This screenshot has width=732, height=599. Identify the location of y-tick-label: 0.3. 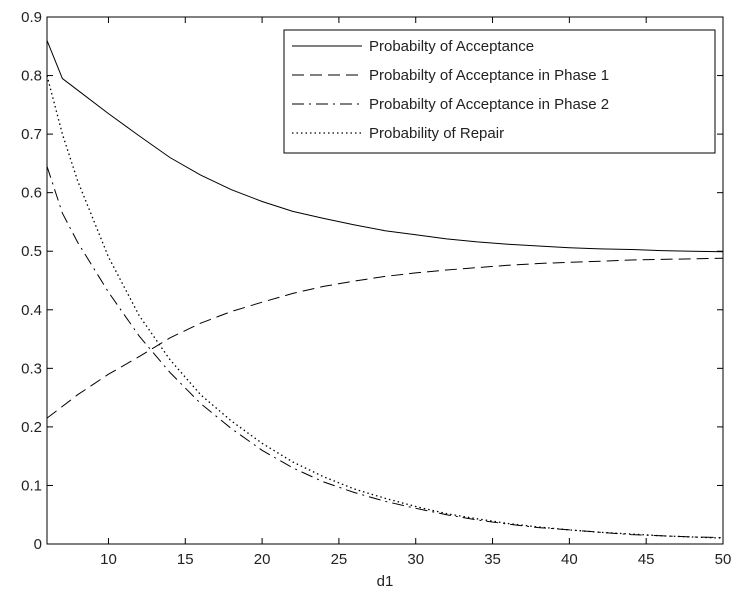
(31, 368).